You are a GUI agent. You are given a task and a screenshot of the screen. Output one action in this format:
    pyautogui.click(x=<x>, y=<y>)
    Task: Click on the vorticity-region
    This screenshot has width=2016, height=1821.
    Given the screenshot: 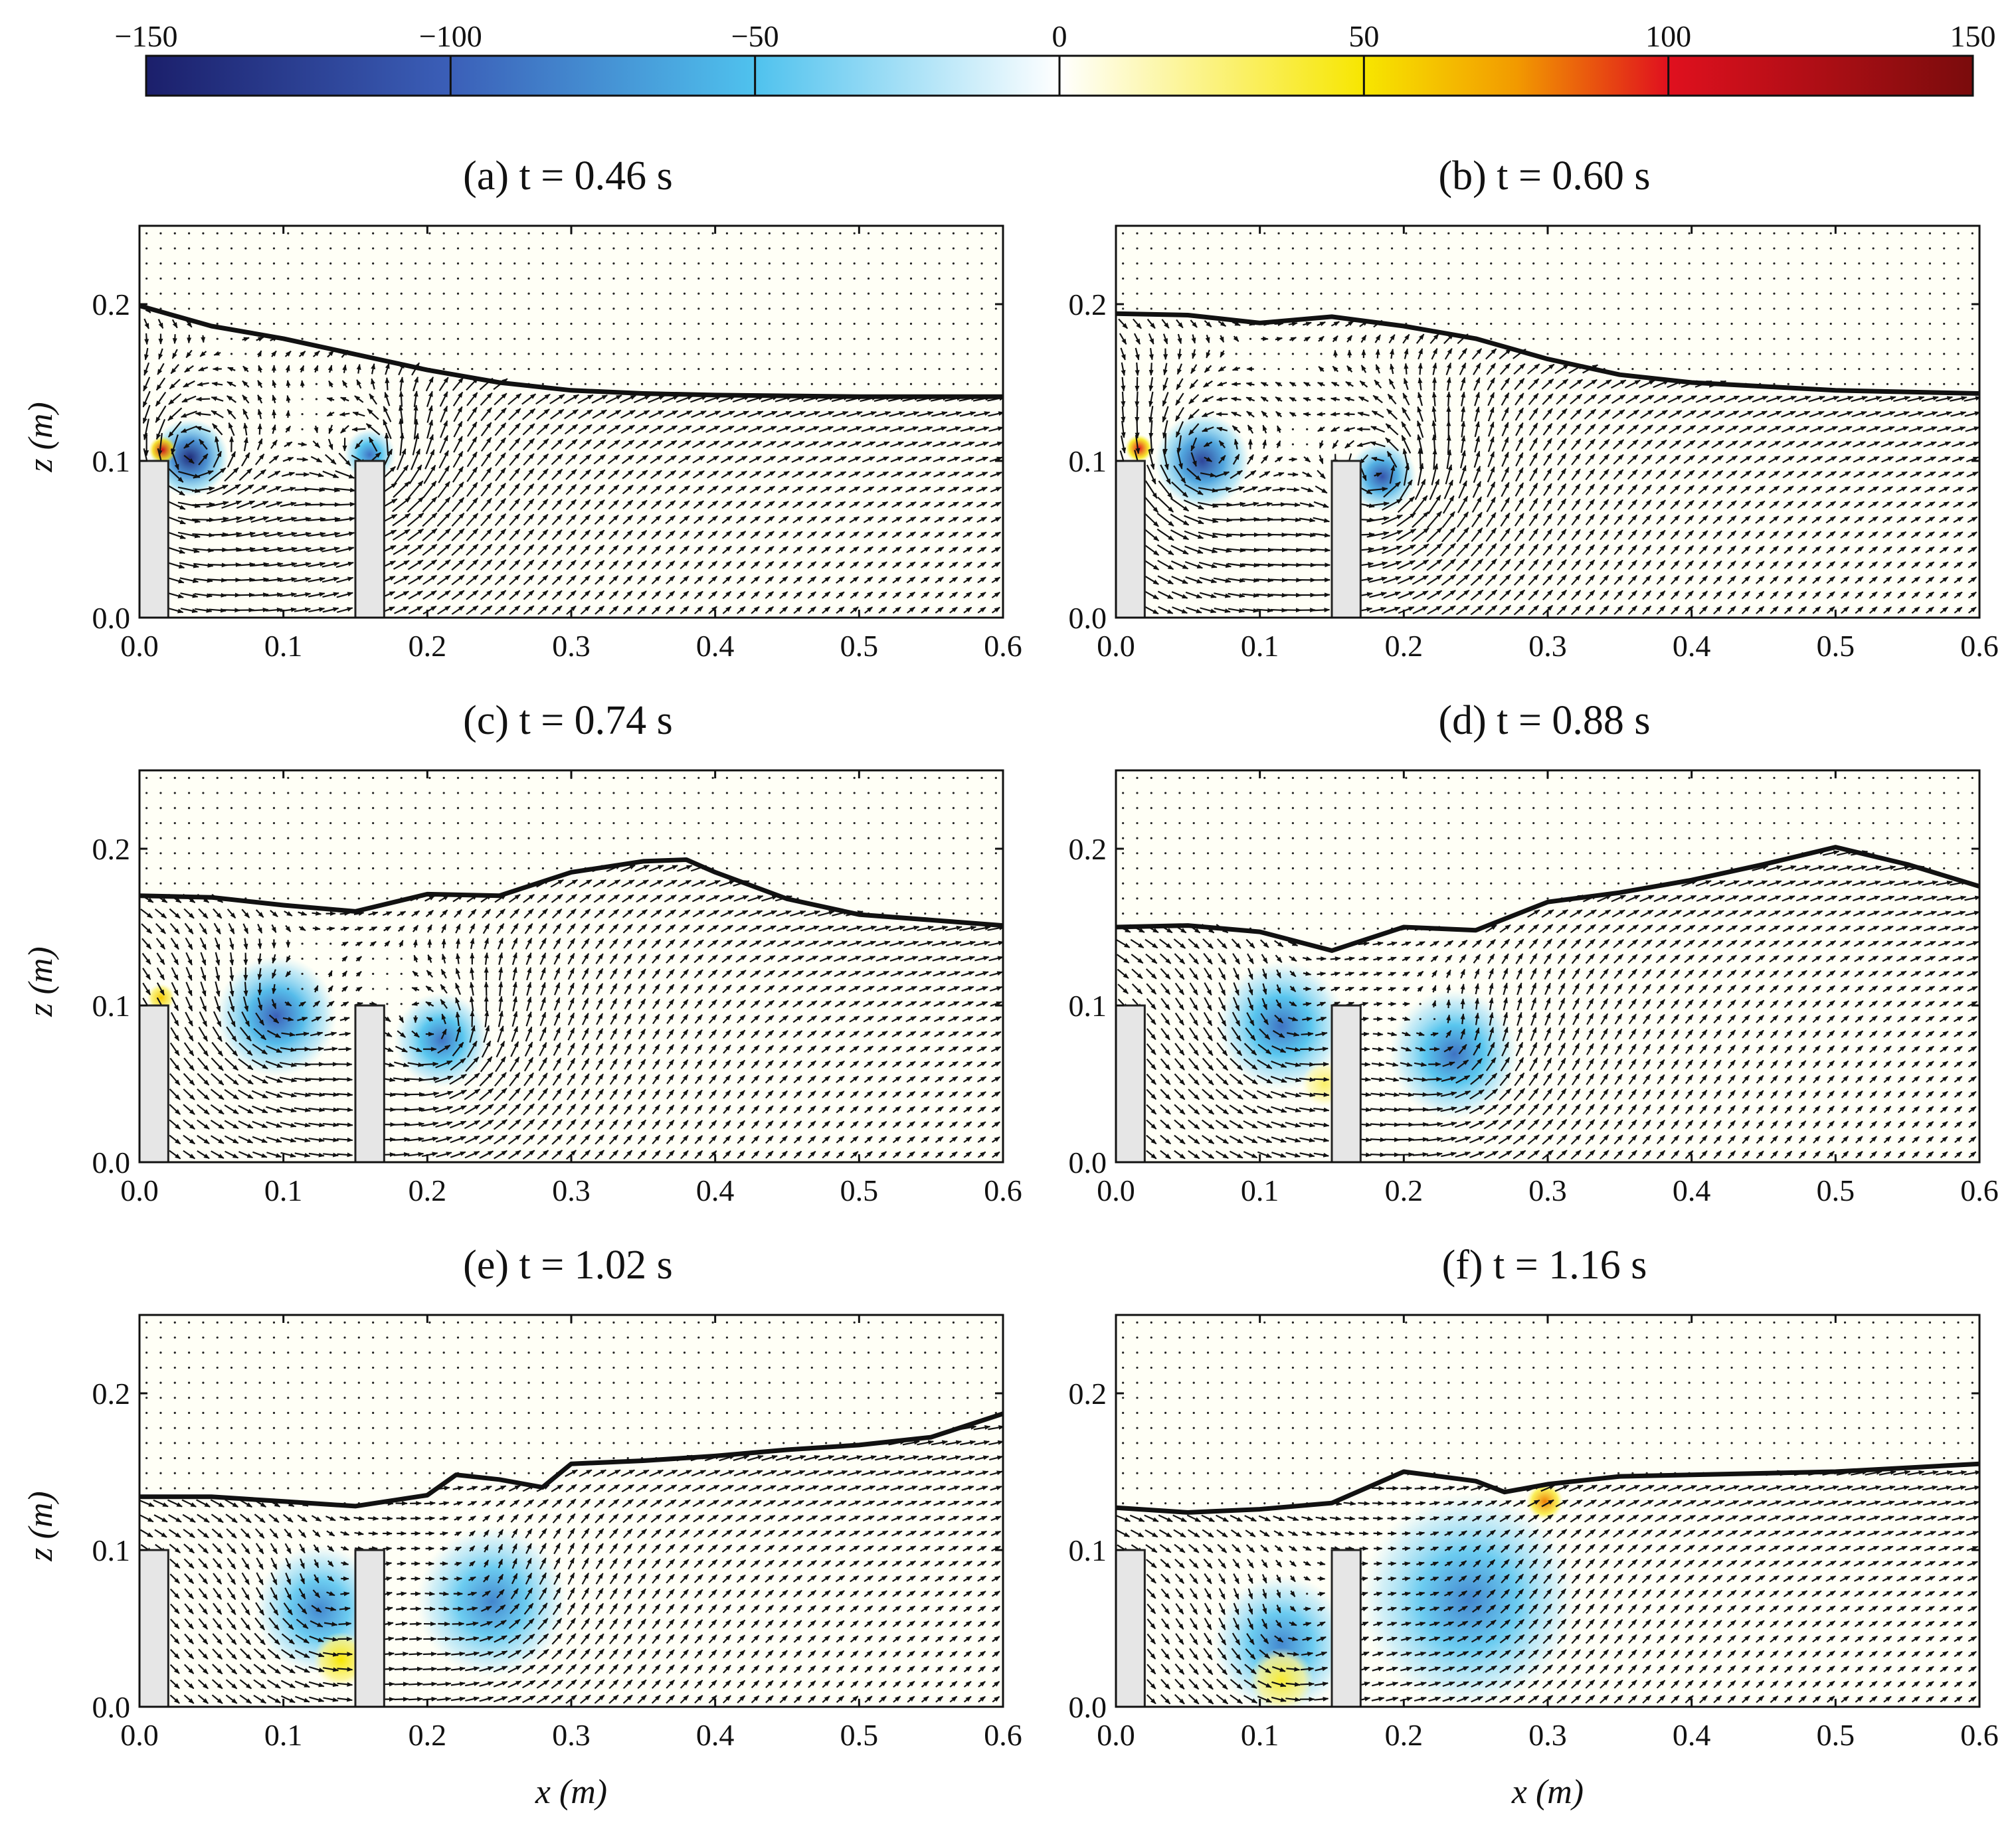 What is the action you would take?
    pyautogui.click(x=276, y=1016)
    